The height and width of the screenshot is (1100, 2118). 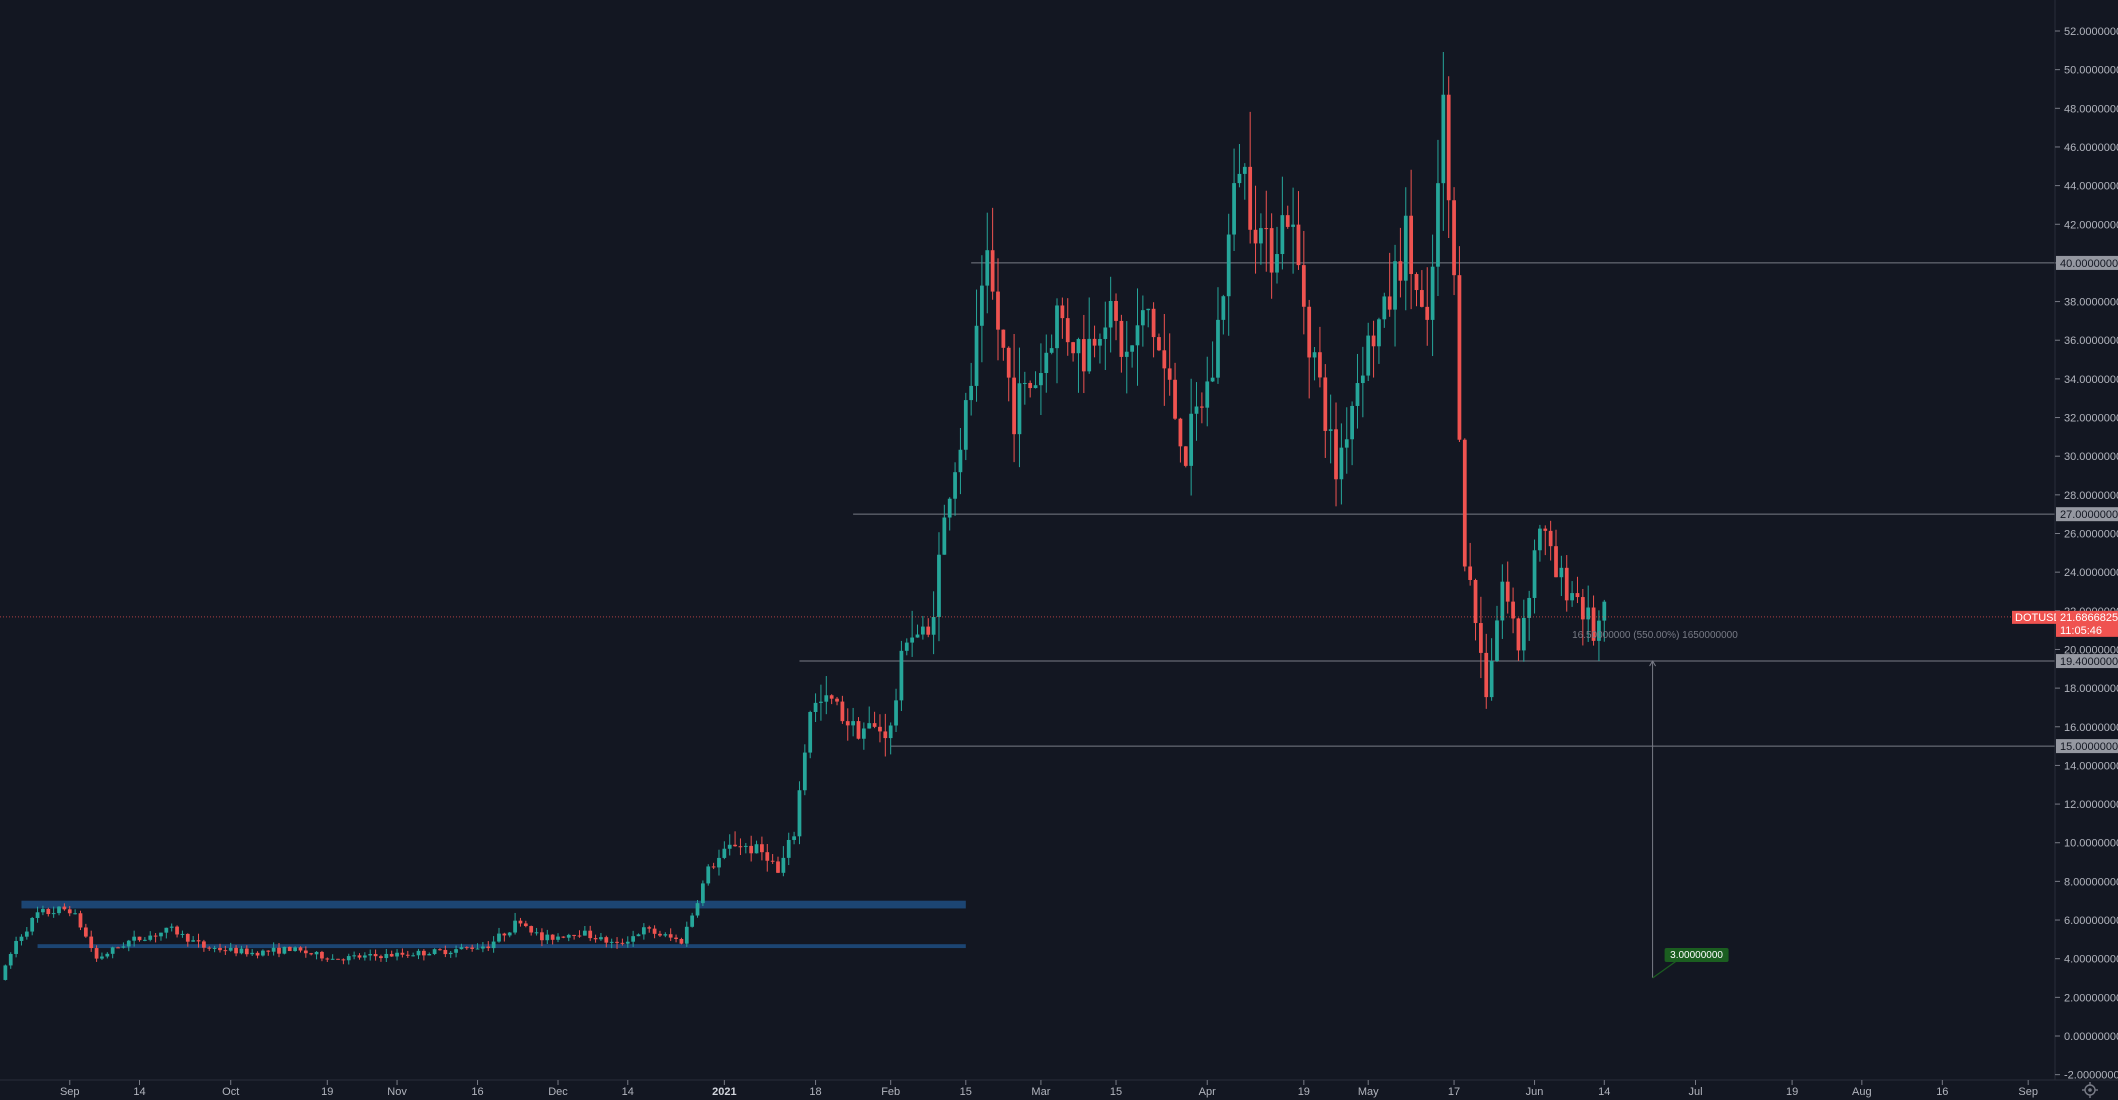 I want to click on settings-gear-icon, so click(x=2090, y=1090).